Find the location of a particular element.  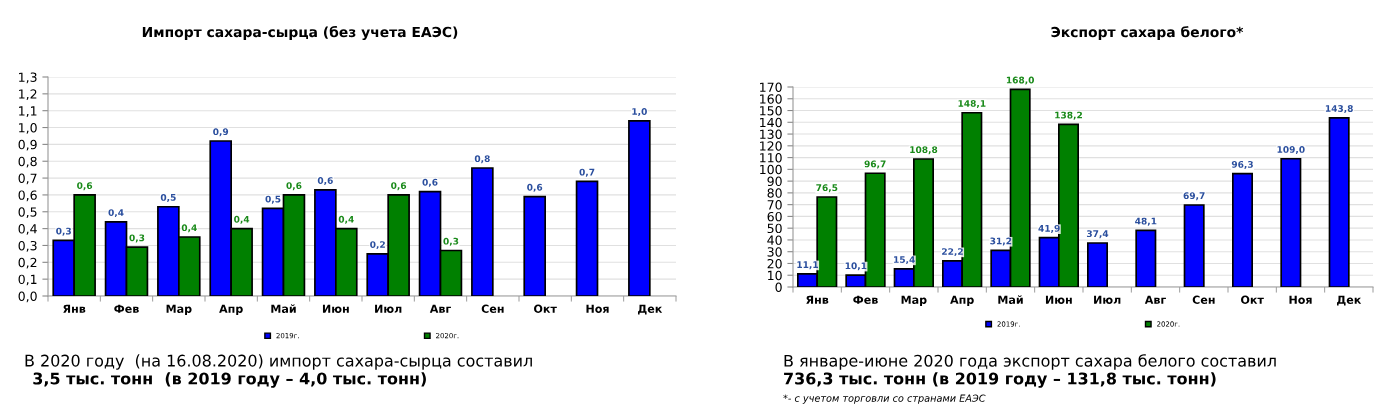

y-tick-label: 40 is located at coordinates (774, 240).